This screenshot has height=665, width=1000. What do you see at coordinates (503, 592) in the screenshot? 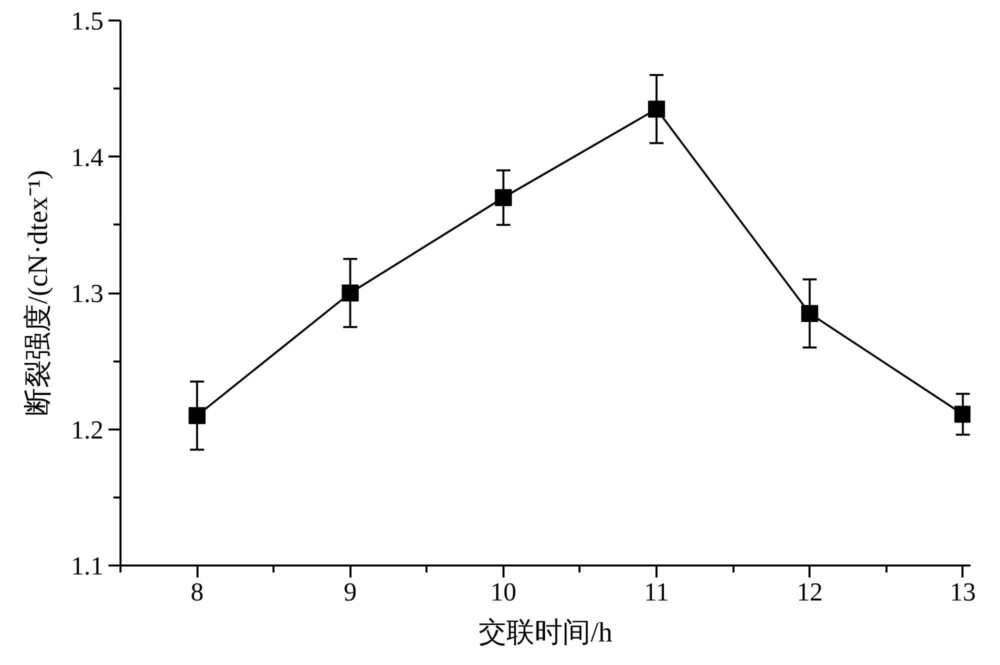
I see `x-tick-label: 10` at bounding box center [503, 592].